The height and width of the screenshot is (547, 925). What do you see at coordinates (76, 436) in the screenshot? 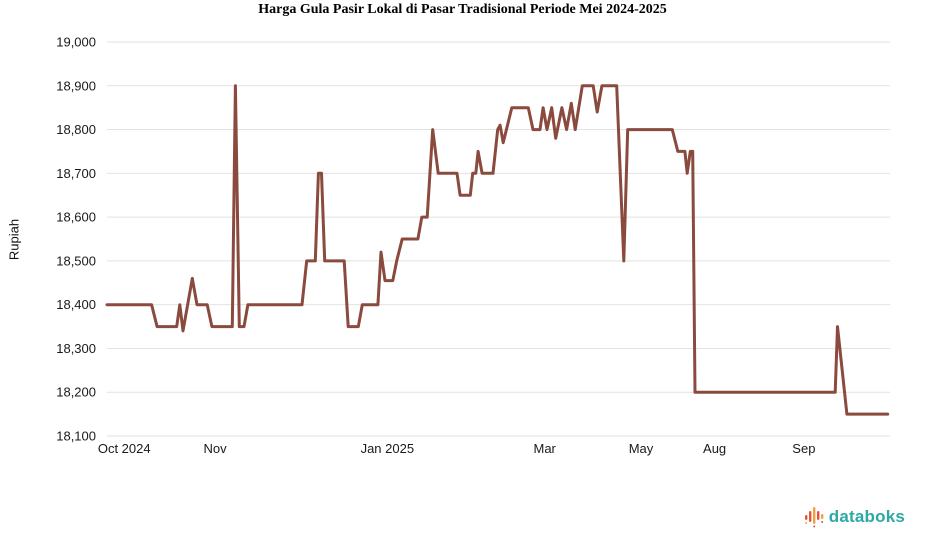
I see `y-tick-label: 18,100` at bounding box center [76, 436].